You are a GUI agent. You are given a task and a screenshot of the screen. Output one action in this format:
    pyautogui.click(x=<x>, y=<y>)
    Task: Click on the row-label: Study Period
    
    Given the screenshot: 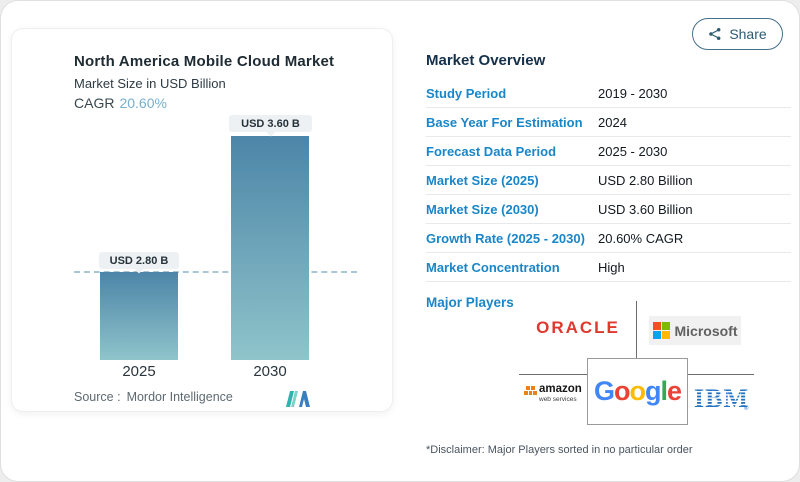 What is the action you would take?
    pyautogui.click(x=466, y=93)
    